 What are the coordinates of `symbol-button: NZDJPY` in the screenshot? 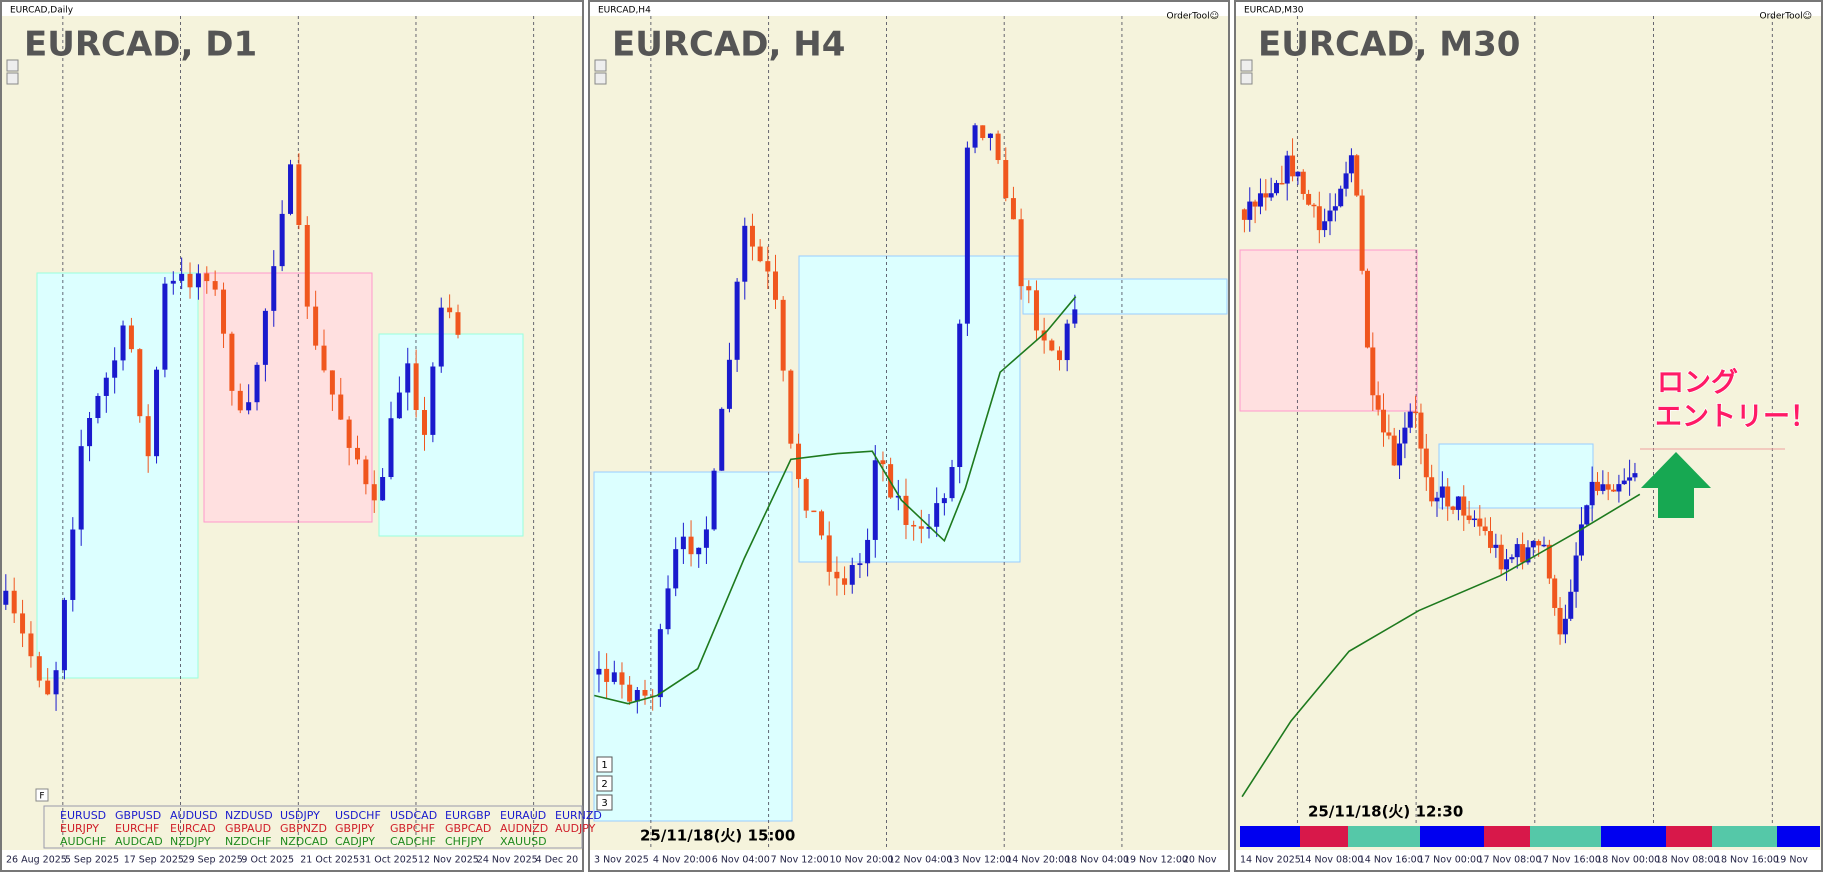 It's located at (190, 841).